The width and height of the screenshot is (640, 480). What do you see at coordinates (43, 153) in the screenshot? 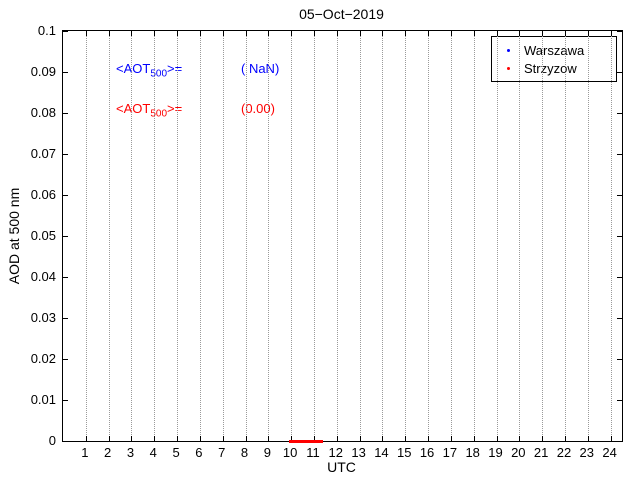
I see `y-tick-label: 0.07` at bounding box center [43, 153].